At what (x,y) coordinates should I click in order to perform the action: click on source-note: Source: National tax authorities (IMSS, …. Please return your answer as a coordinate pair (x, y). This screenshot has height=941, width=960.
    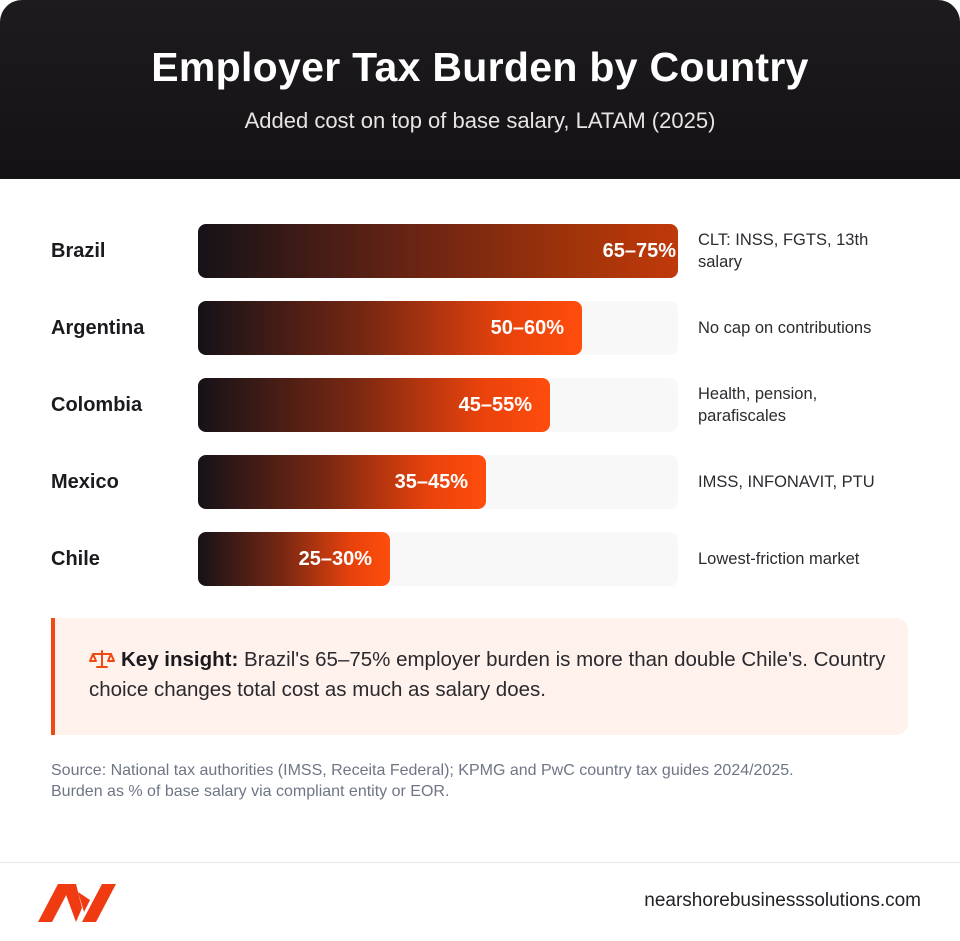
    Looking at the image, I should click on (481, 781).